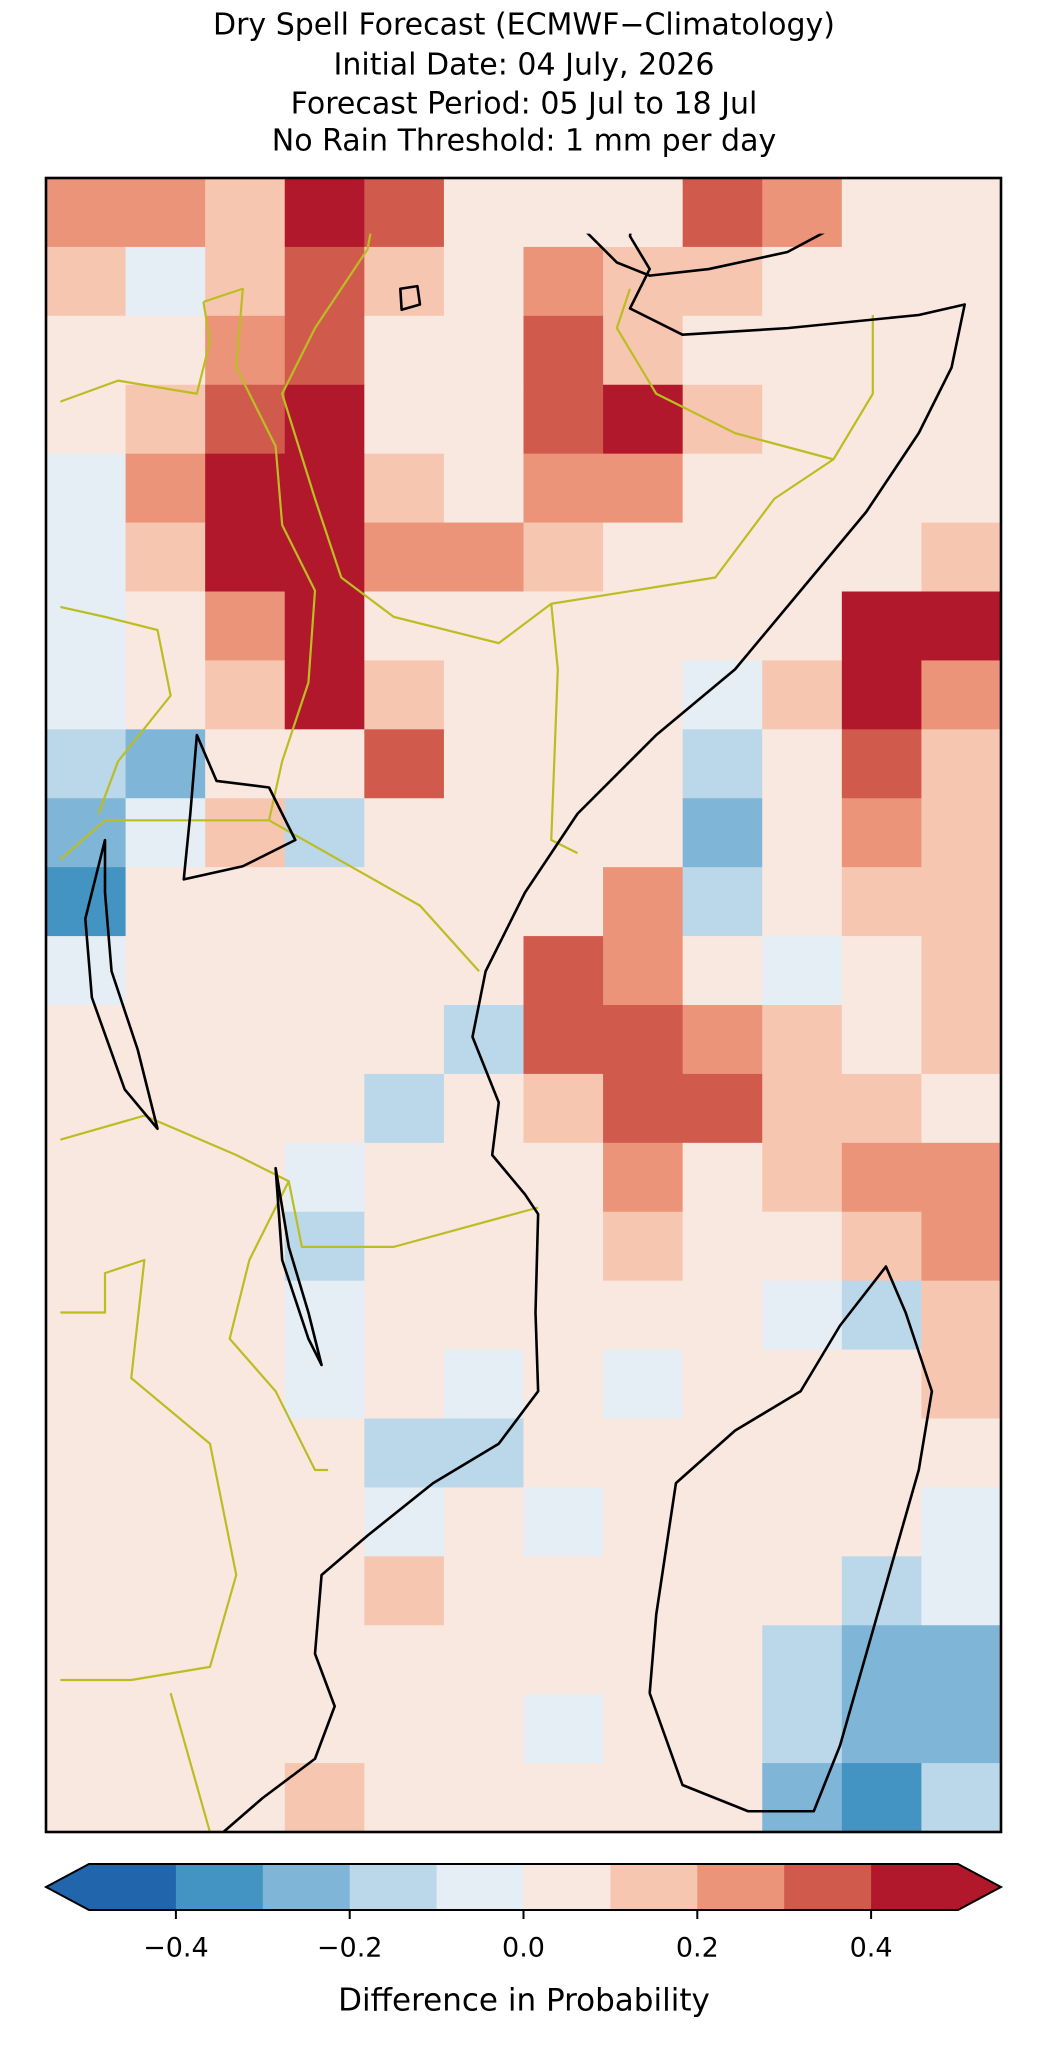  I want to click on colorbar-tick-label: −0.4, so click(176, 1948).